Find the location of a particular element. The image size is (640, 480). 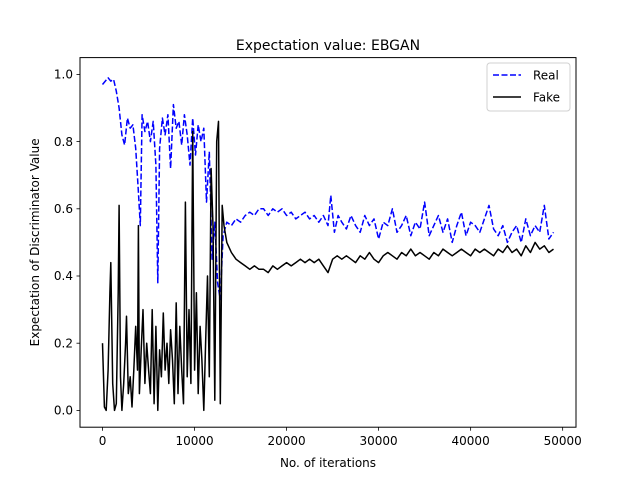

y-tick-label: 0.4 is located at coordinates (63, 276).